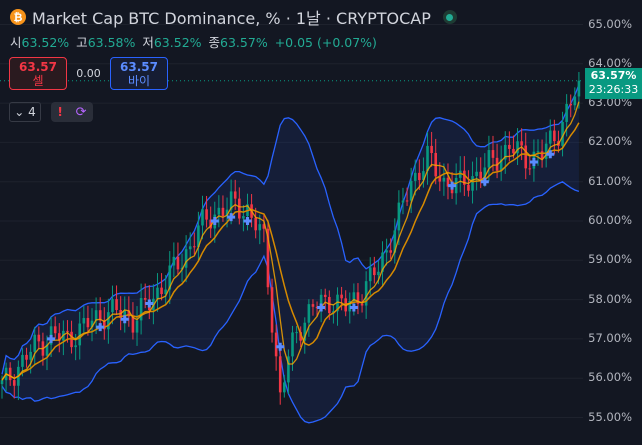 The height and width of the screenshot is (445, 642). I want to click on chevron-down-icon: ⌄, so click(21, 112).